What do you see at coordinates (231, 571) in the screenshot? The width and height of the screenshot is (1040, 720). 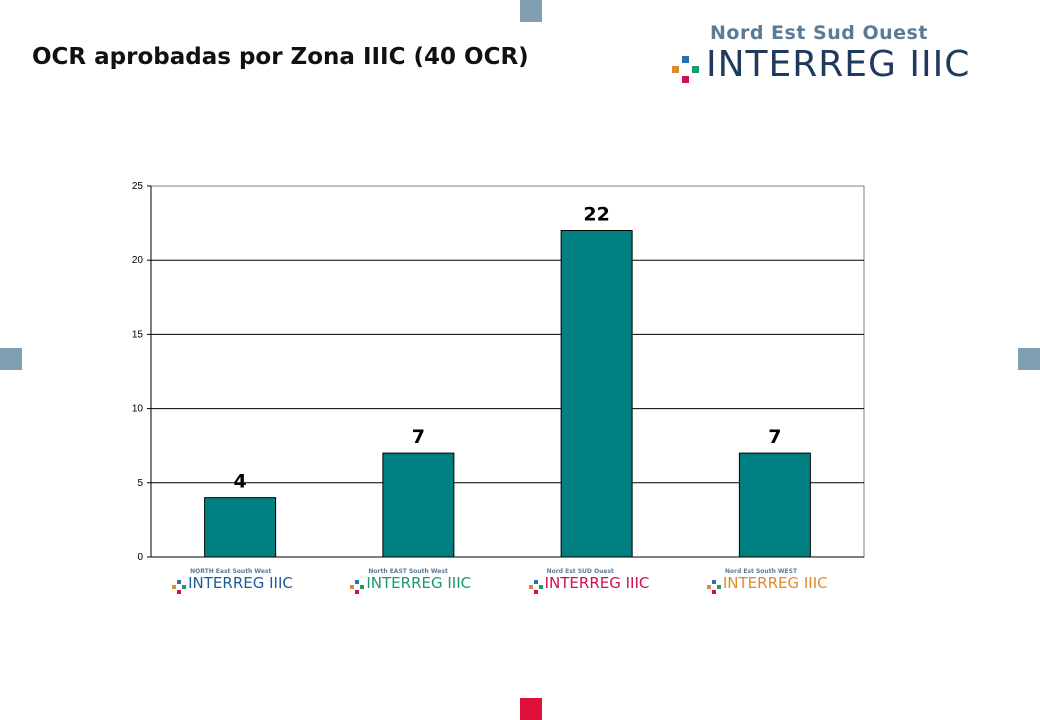 I see `category-logo-top-text: NORTH East South West` at bounding box center [231, 571].